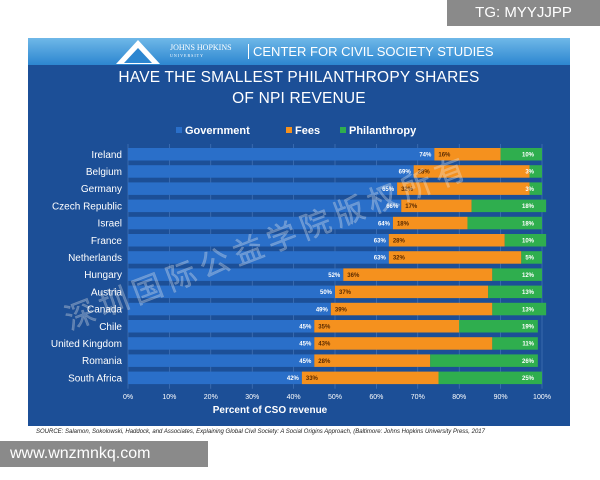 The image size is (600, 480). What do you see at coordinates (211, 397) in the screenshot?
I see `x-tick-label: 20%` at bounding box center [211, 397].